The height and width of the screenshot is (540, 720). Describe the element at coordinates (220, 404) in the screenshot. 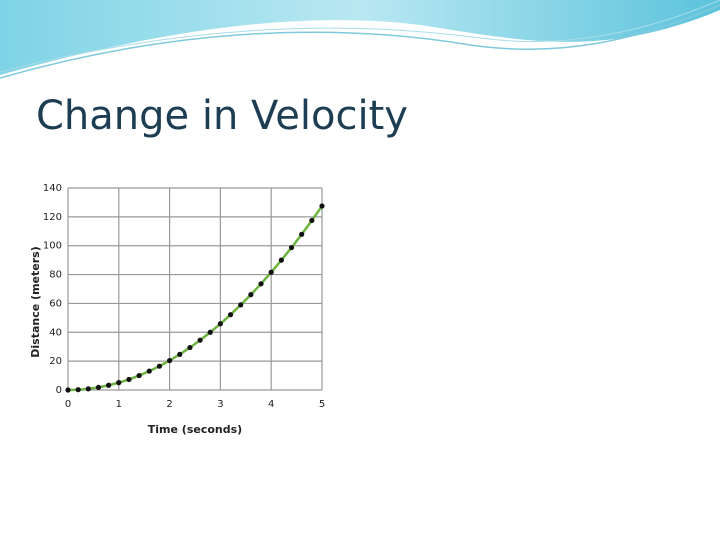

I see `x-tick-label: 3` at that location.